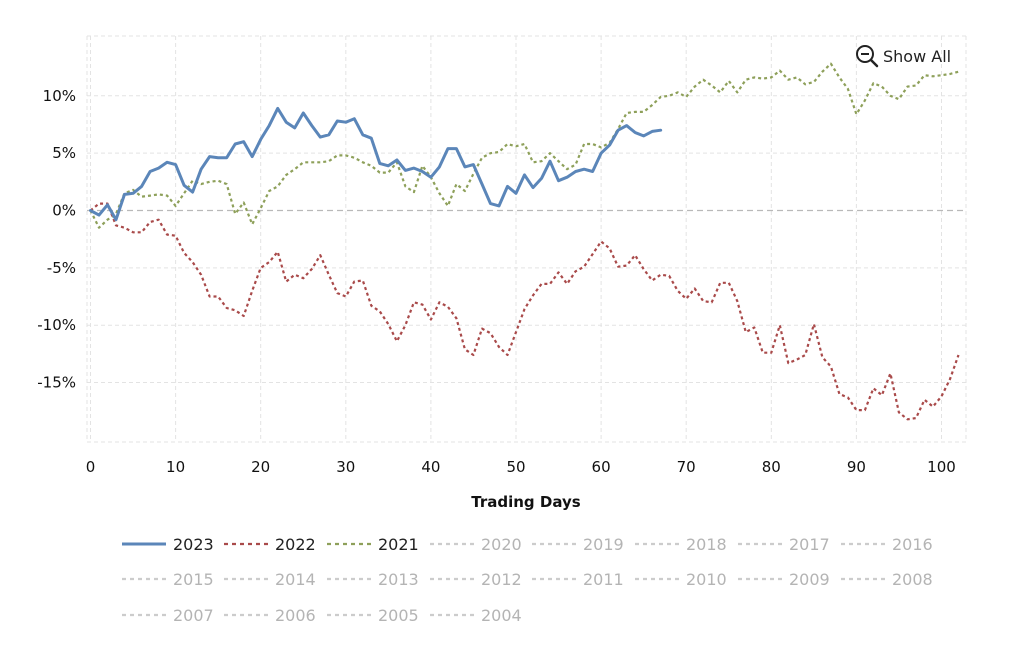 This screenshot has height=649, width=1012. I want to click on legend-item-2009: 2009, so click(784, 579).